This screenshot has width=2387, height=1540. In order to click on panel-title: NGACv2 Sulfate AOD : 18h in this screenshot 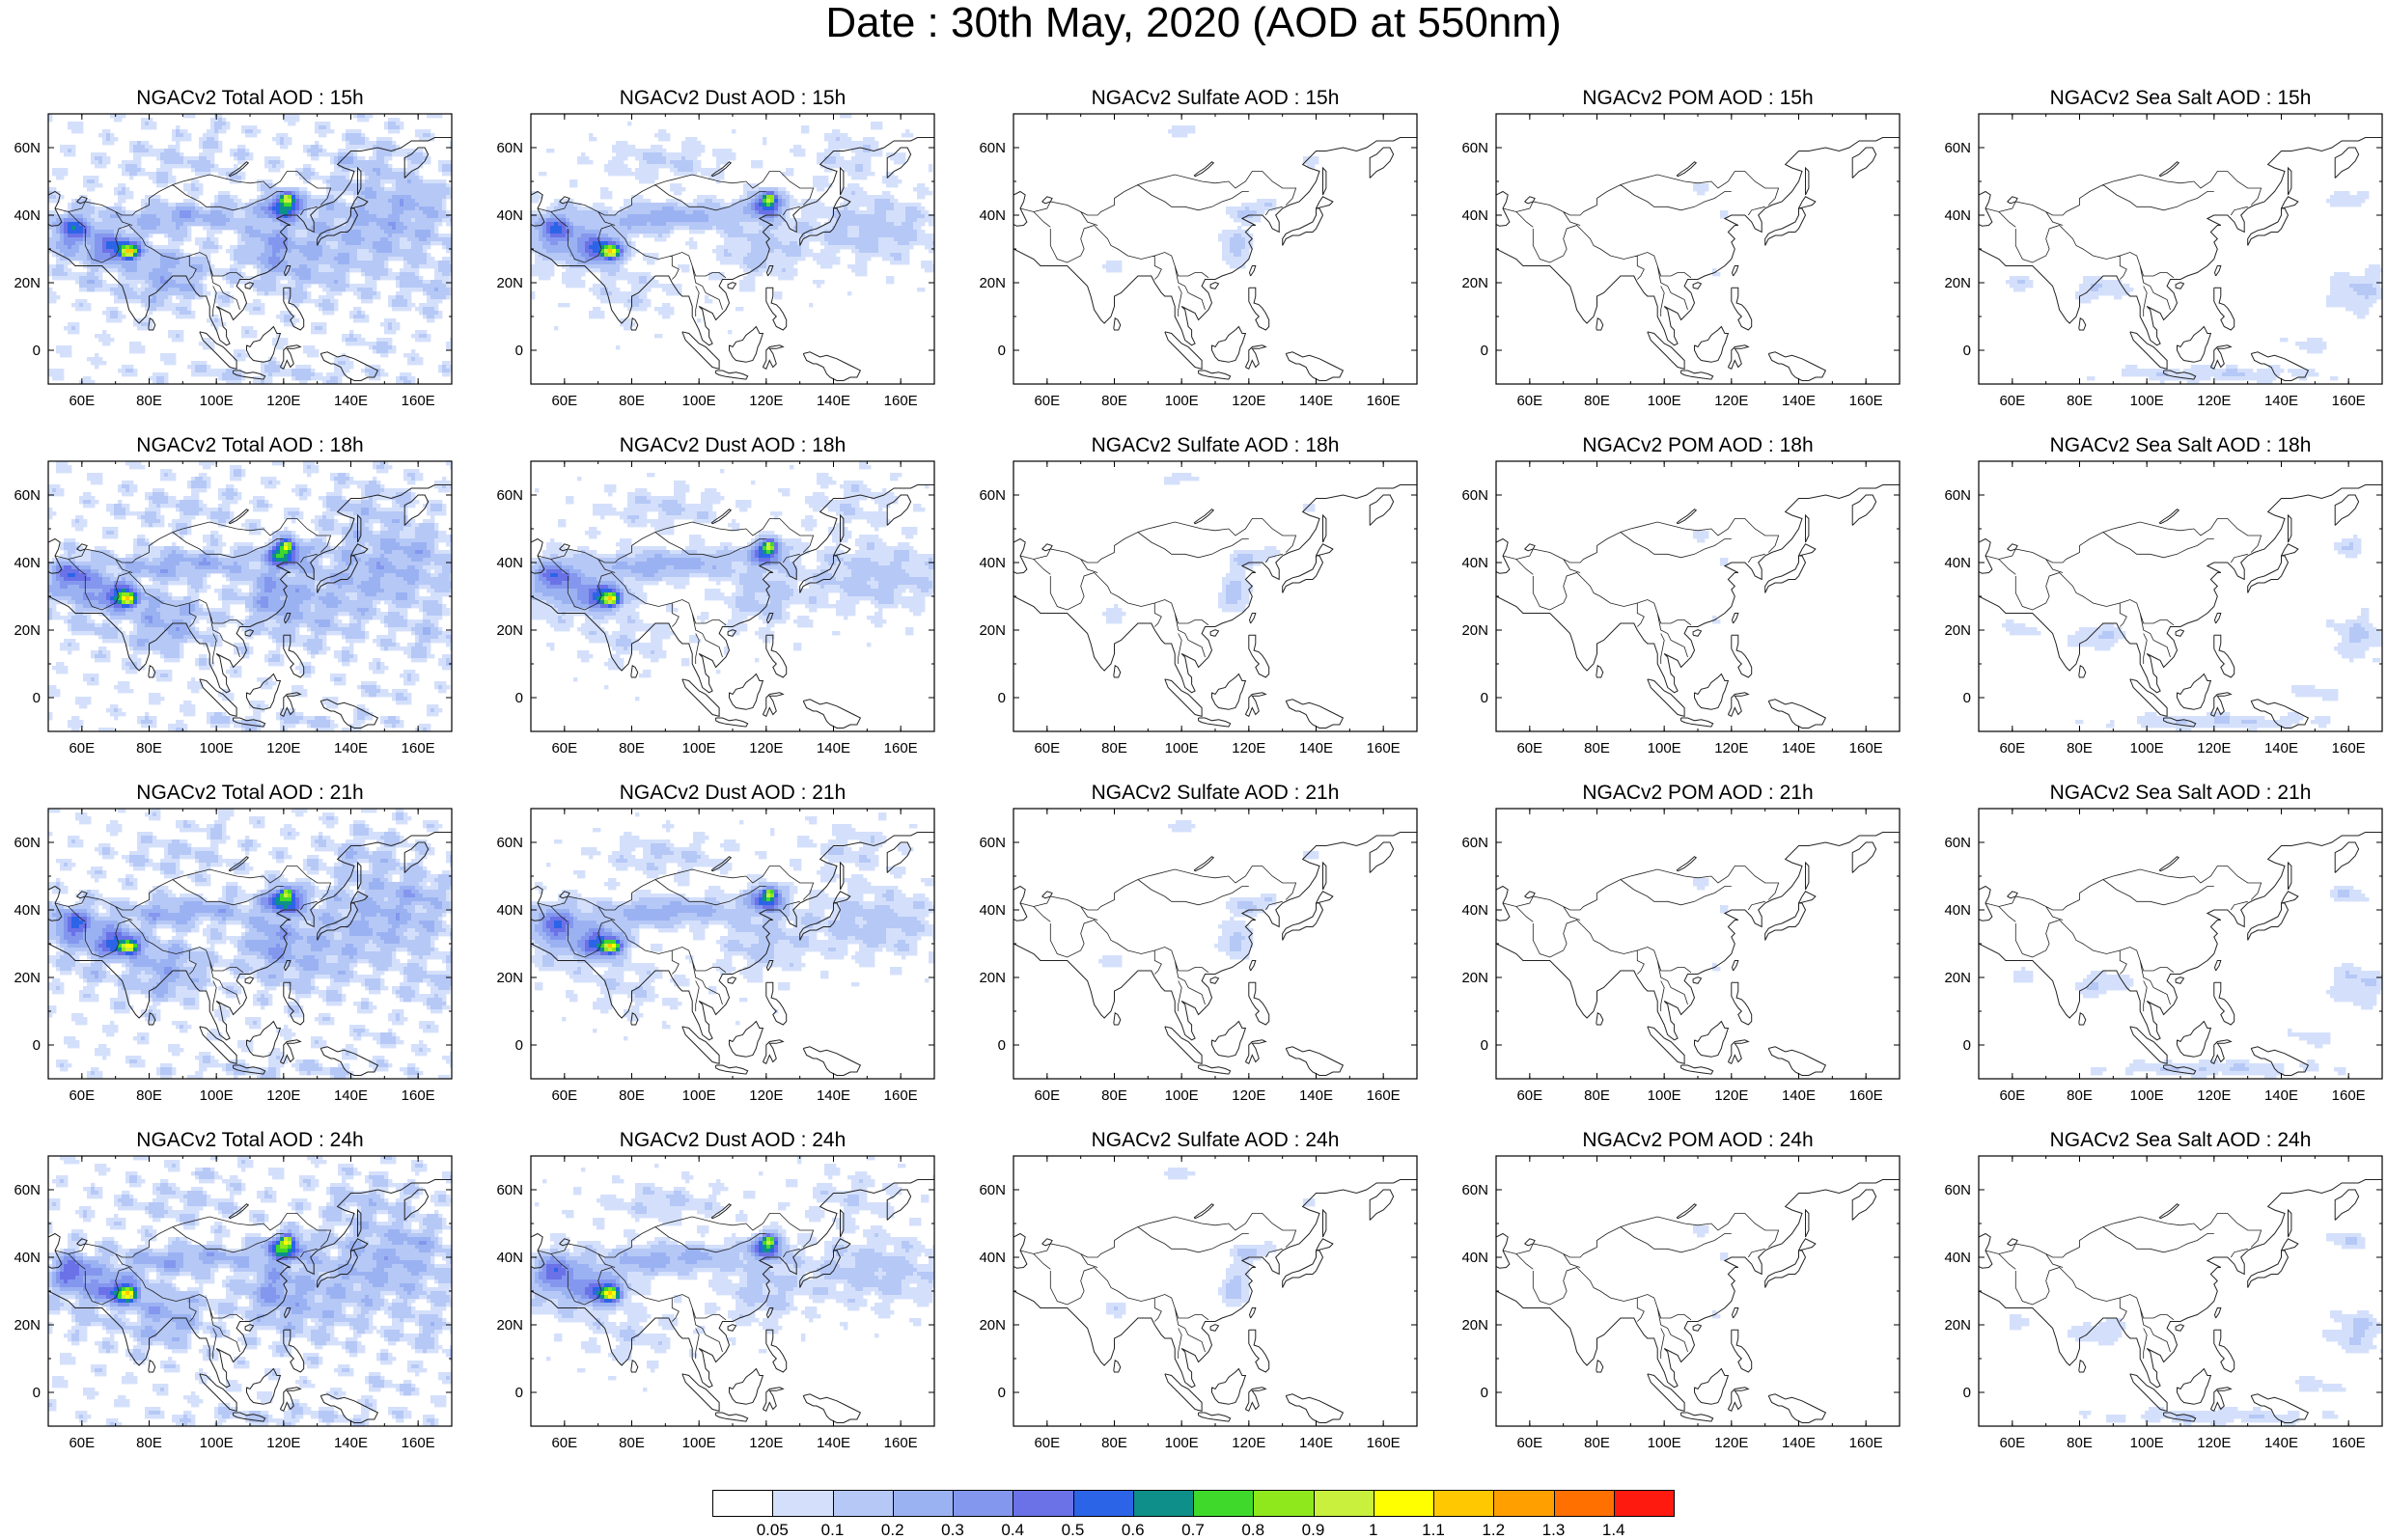, I will do `click(1215, 445)`.